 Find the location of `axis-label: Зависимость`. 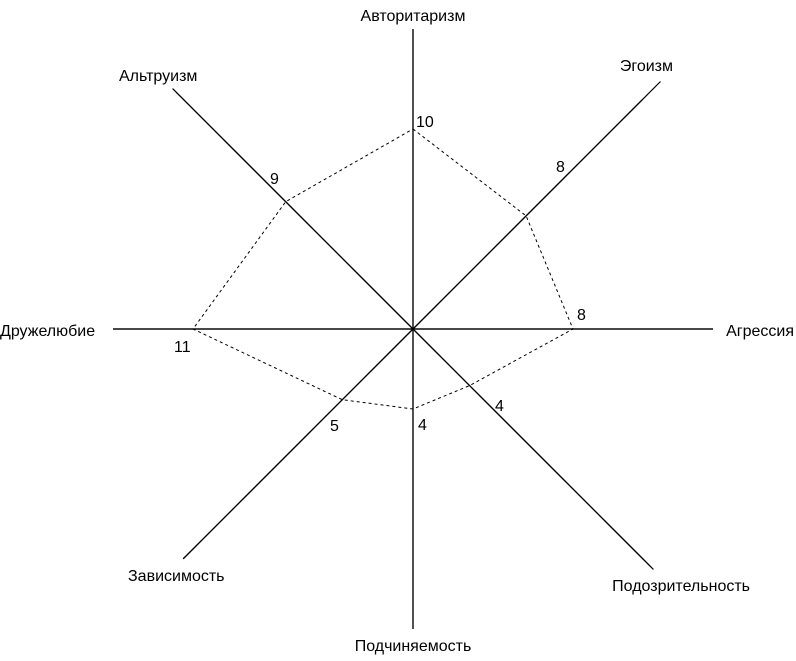

axis-label: Зависимость is located at coordinates (176, 576).